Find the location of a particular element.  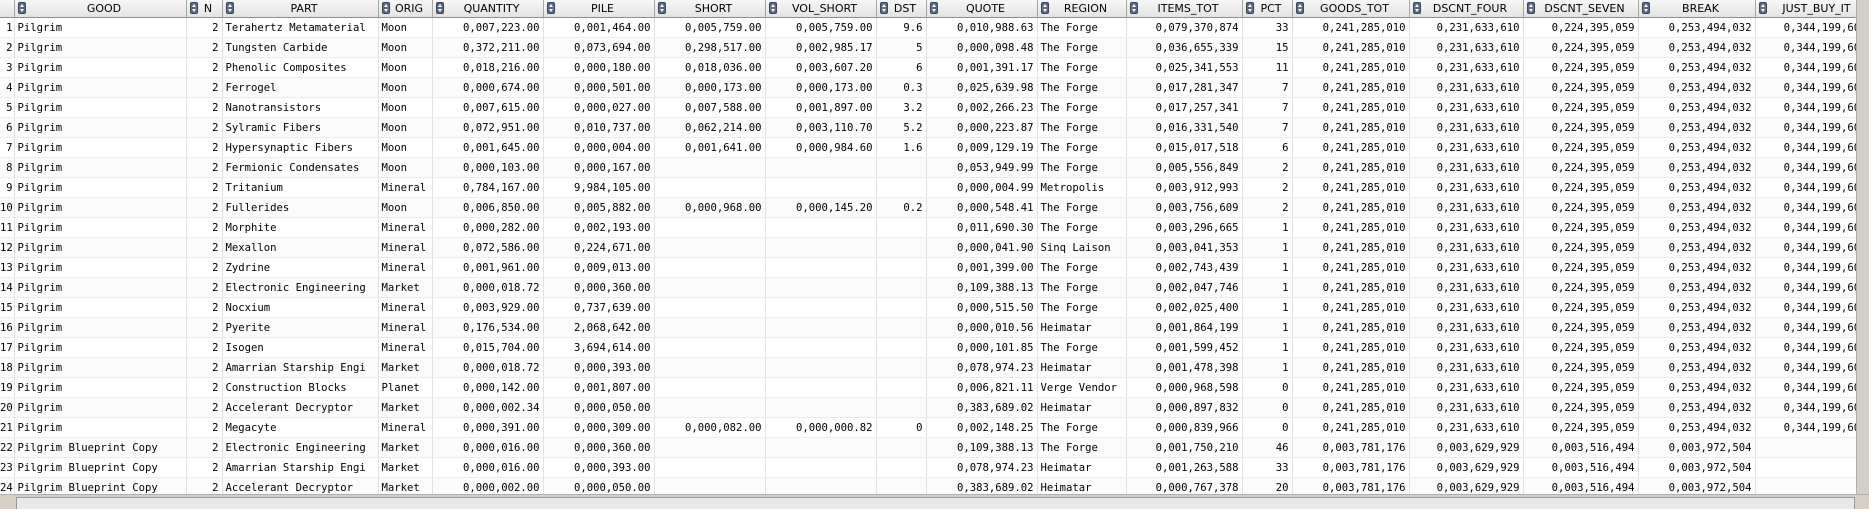

cell-orig: Planet is located at coordinates (405, 387).